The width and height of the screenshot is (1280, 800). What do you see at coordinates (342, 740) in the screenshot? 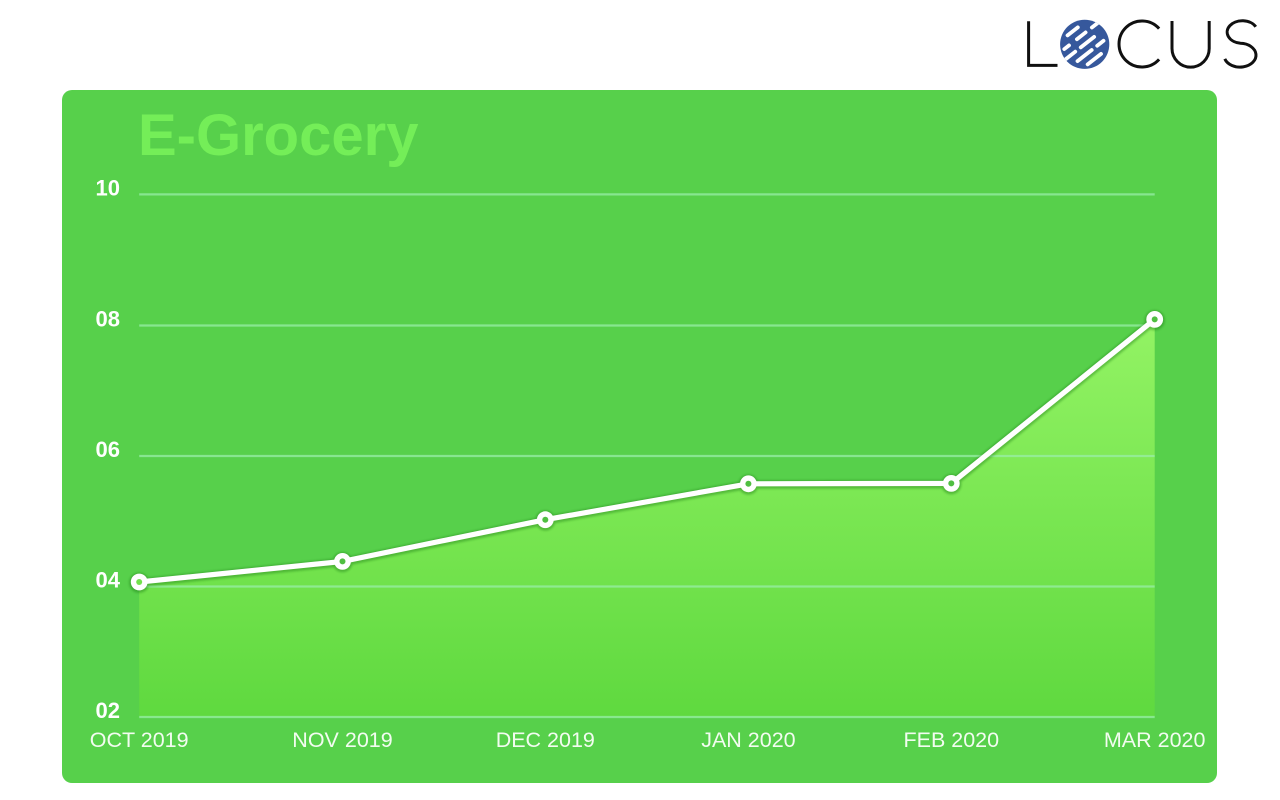
I see `svg-text: NOV 2019` at bounding box center [342, 740].